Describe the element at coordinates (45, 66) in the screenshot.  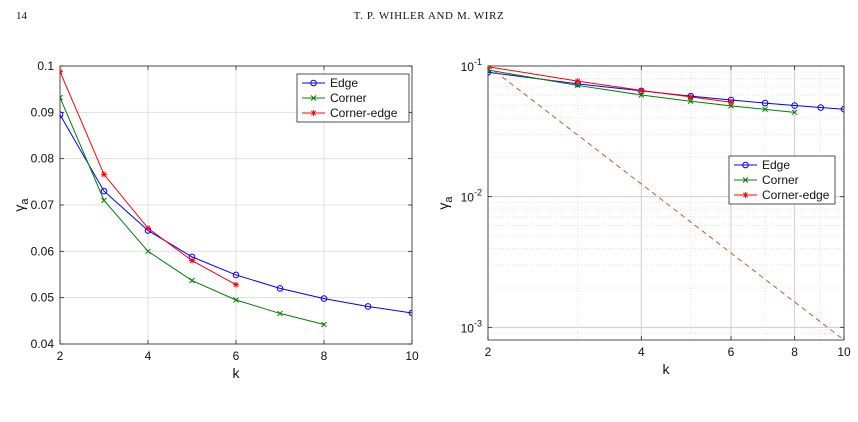
I see `y-tick-label: 0.1` at that location.